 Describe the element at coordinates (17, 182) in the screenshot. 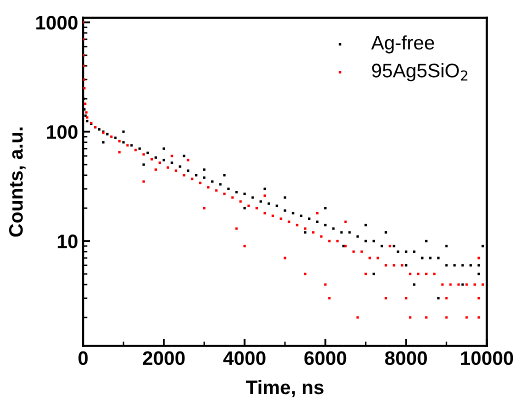

I see `y-axis-title: Counts, a.u.` at that location.